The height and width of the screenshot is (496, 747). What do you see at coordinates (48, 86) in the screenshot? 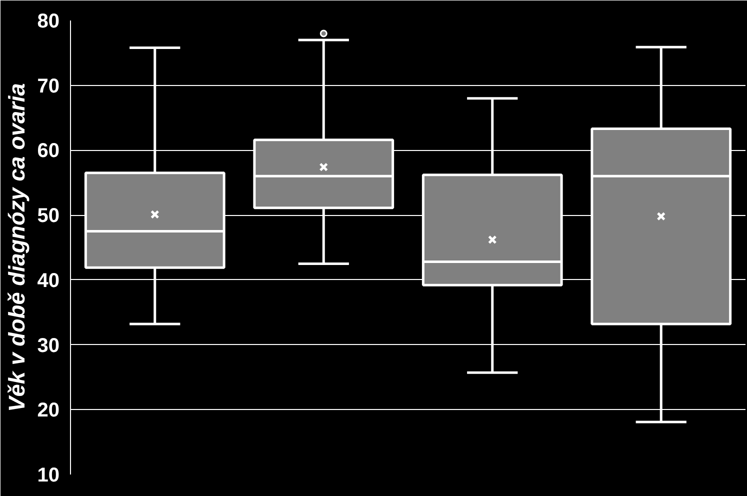
I see `y-tick-label: 70` at bounding box center [48, 86].